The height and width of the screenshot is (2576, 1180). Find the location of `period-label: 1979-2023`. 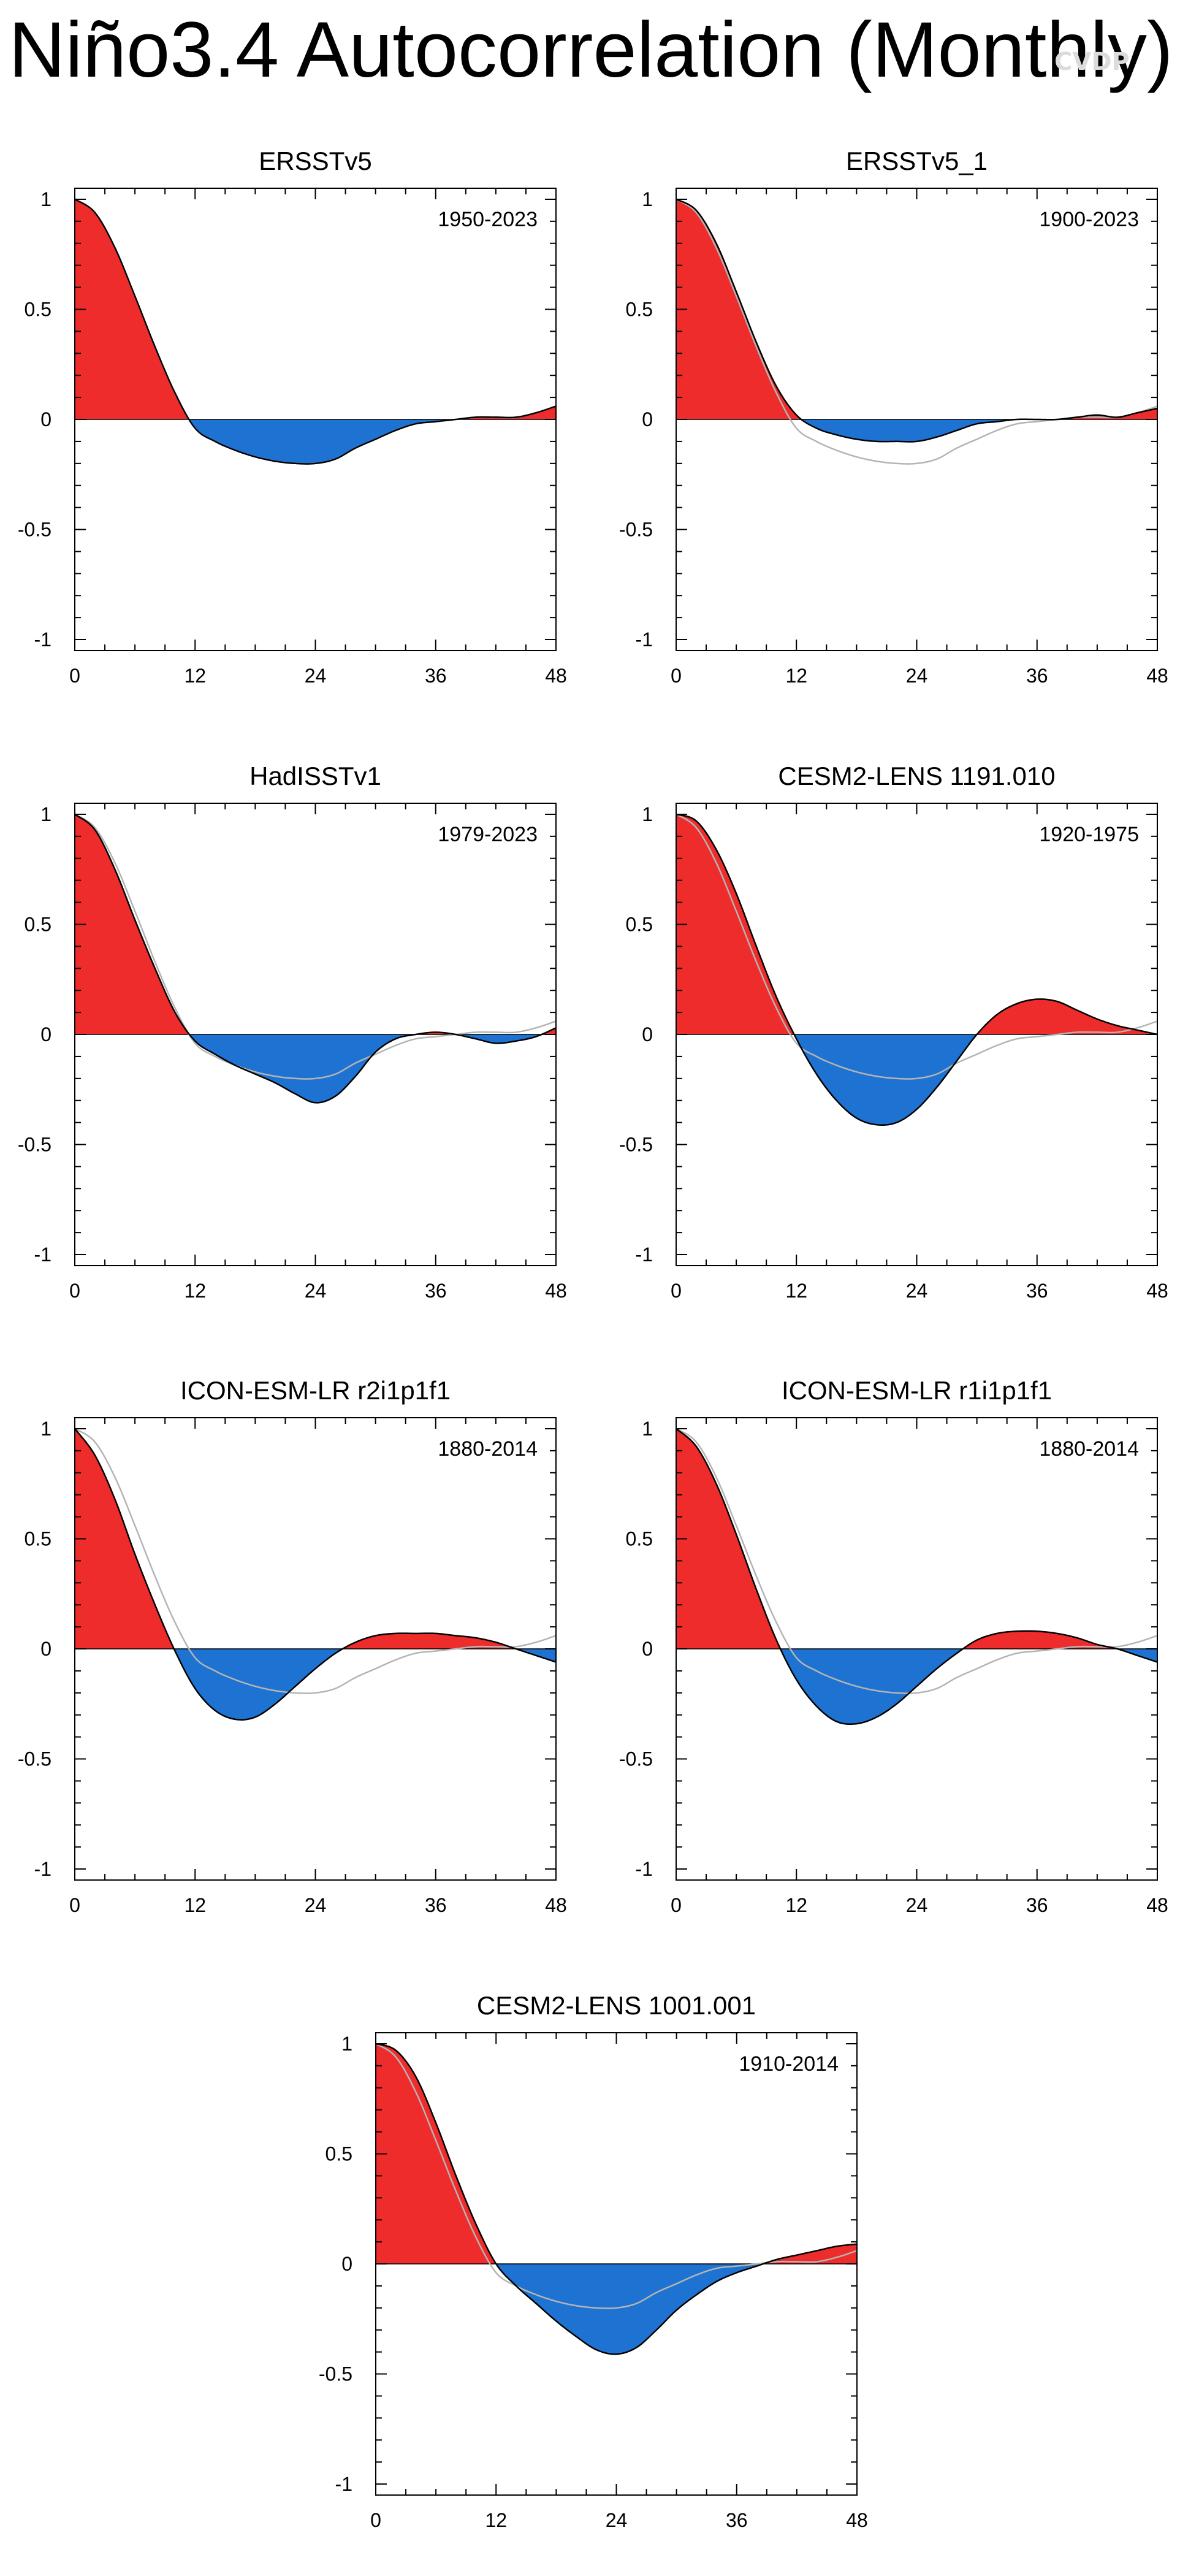

period-label: 1979-2023 is located at coordinates (488, 834).